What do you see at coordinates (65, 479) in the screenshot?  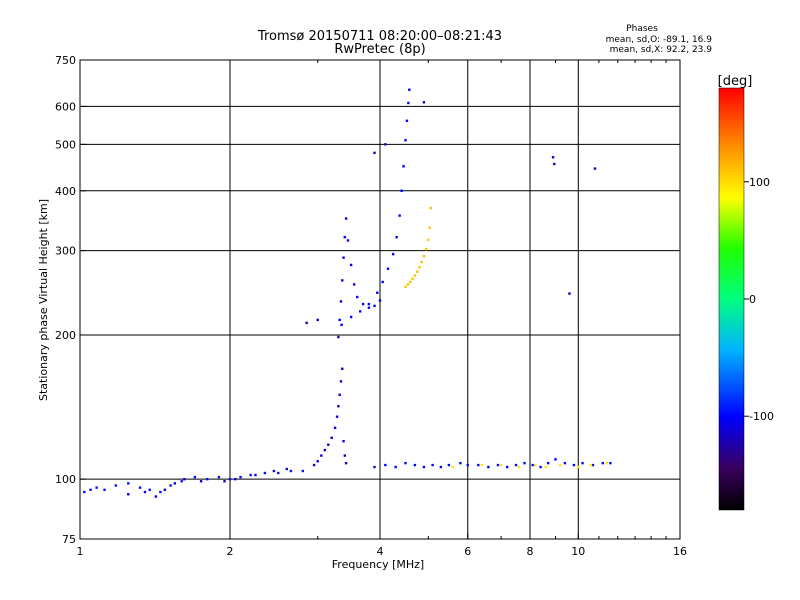 I see `y-tick-label: 100` at bounding box center [65, 479].